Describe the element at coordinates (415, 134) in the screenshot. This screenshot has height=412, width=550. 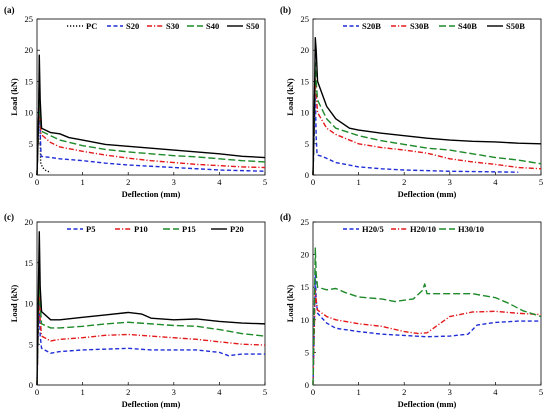
I see `series-line-s20b` at that location.